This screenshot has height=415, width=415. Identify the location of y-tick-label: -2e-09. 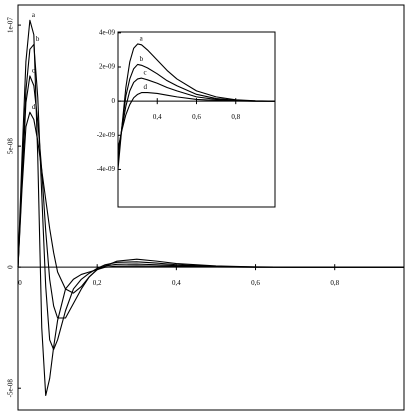
(106, 135).